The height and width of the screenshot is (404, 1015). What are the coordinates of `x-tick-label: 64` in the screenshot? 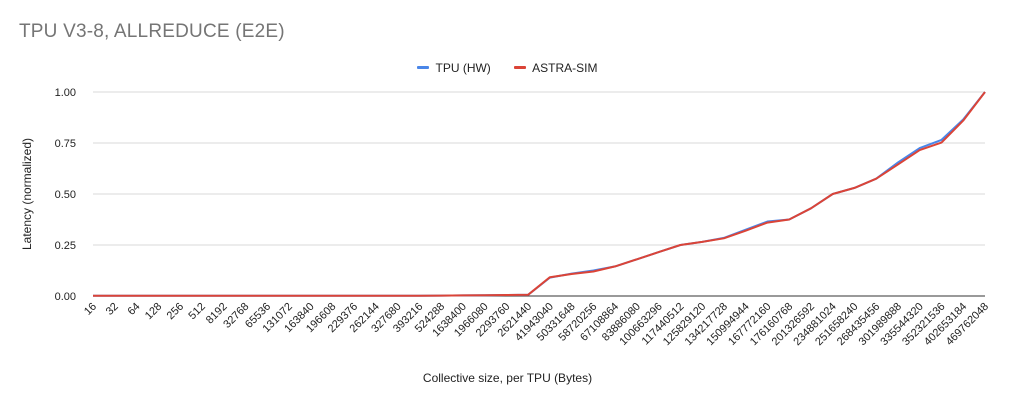 It's located at (133, 309).